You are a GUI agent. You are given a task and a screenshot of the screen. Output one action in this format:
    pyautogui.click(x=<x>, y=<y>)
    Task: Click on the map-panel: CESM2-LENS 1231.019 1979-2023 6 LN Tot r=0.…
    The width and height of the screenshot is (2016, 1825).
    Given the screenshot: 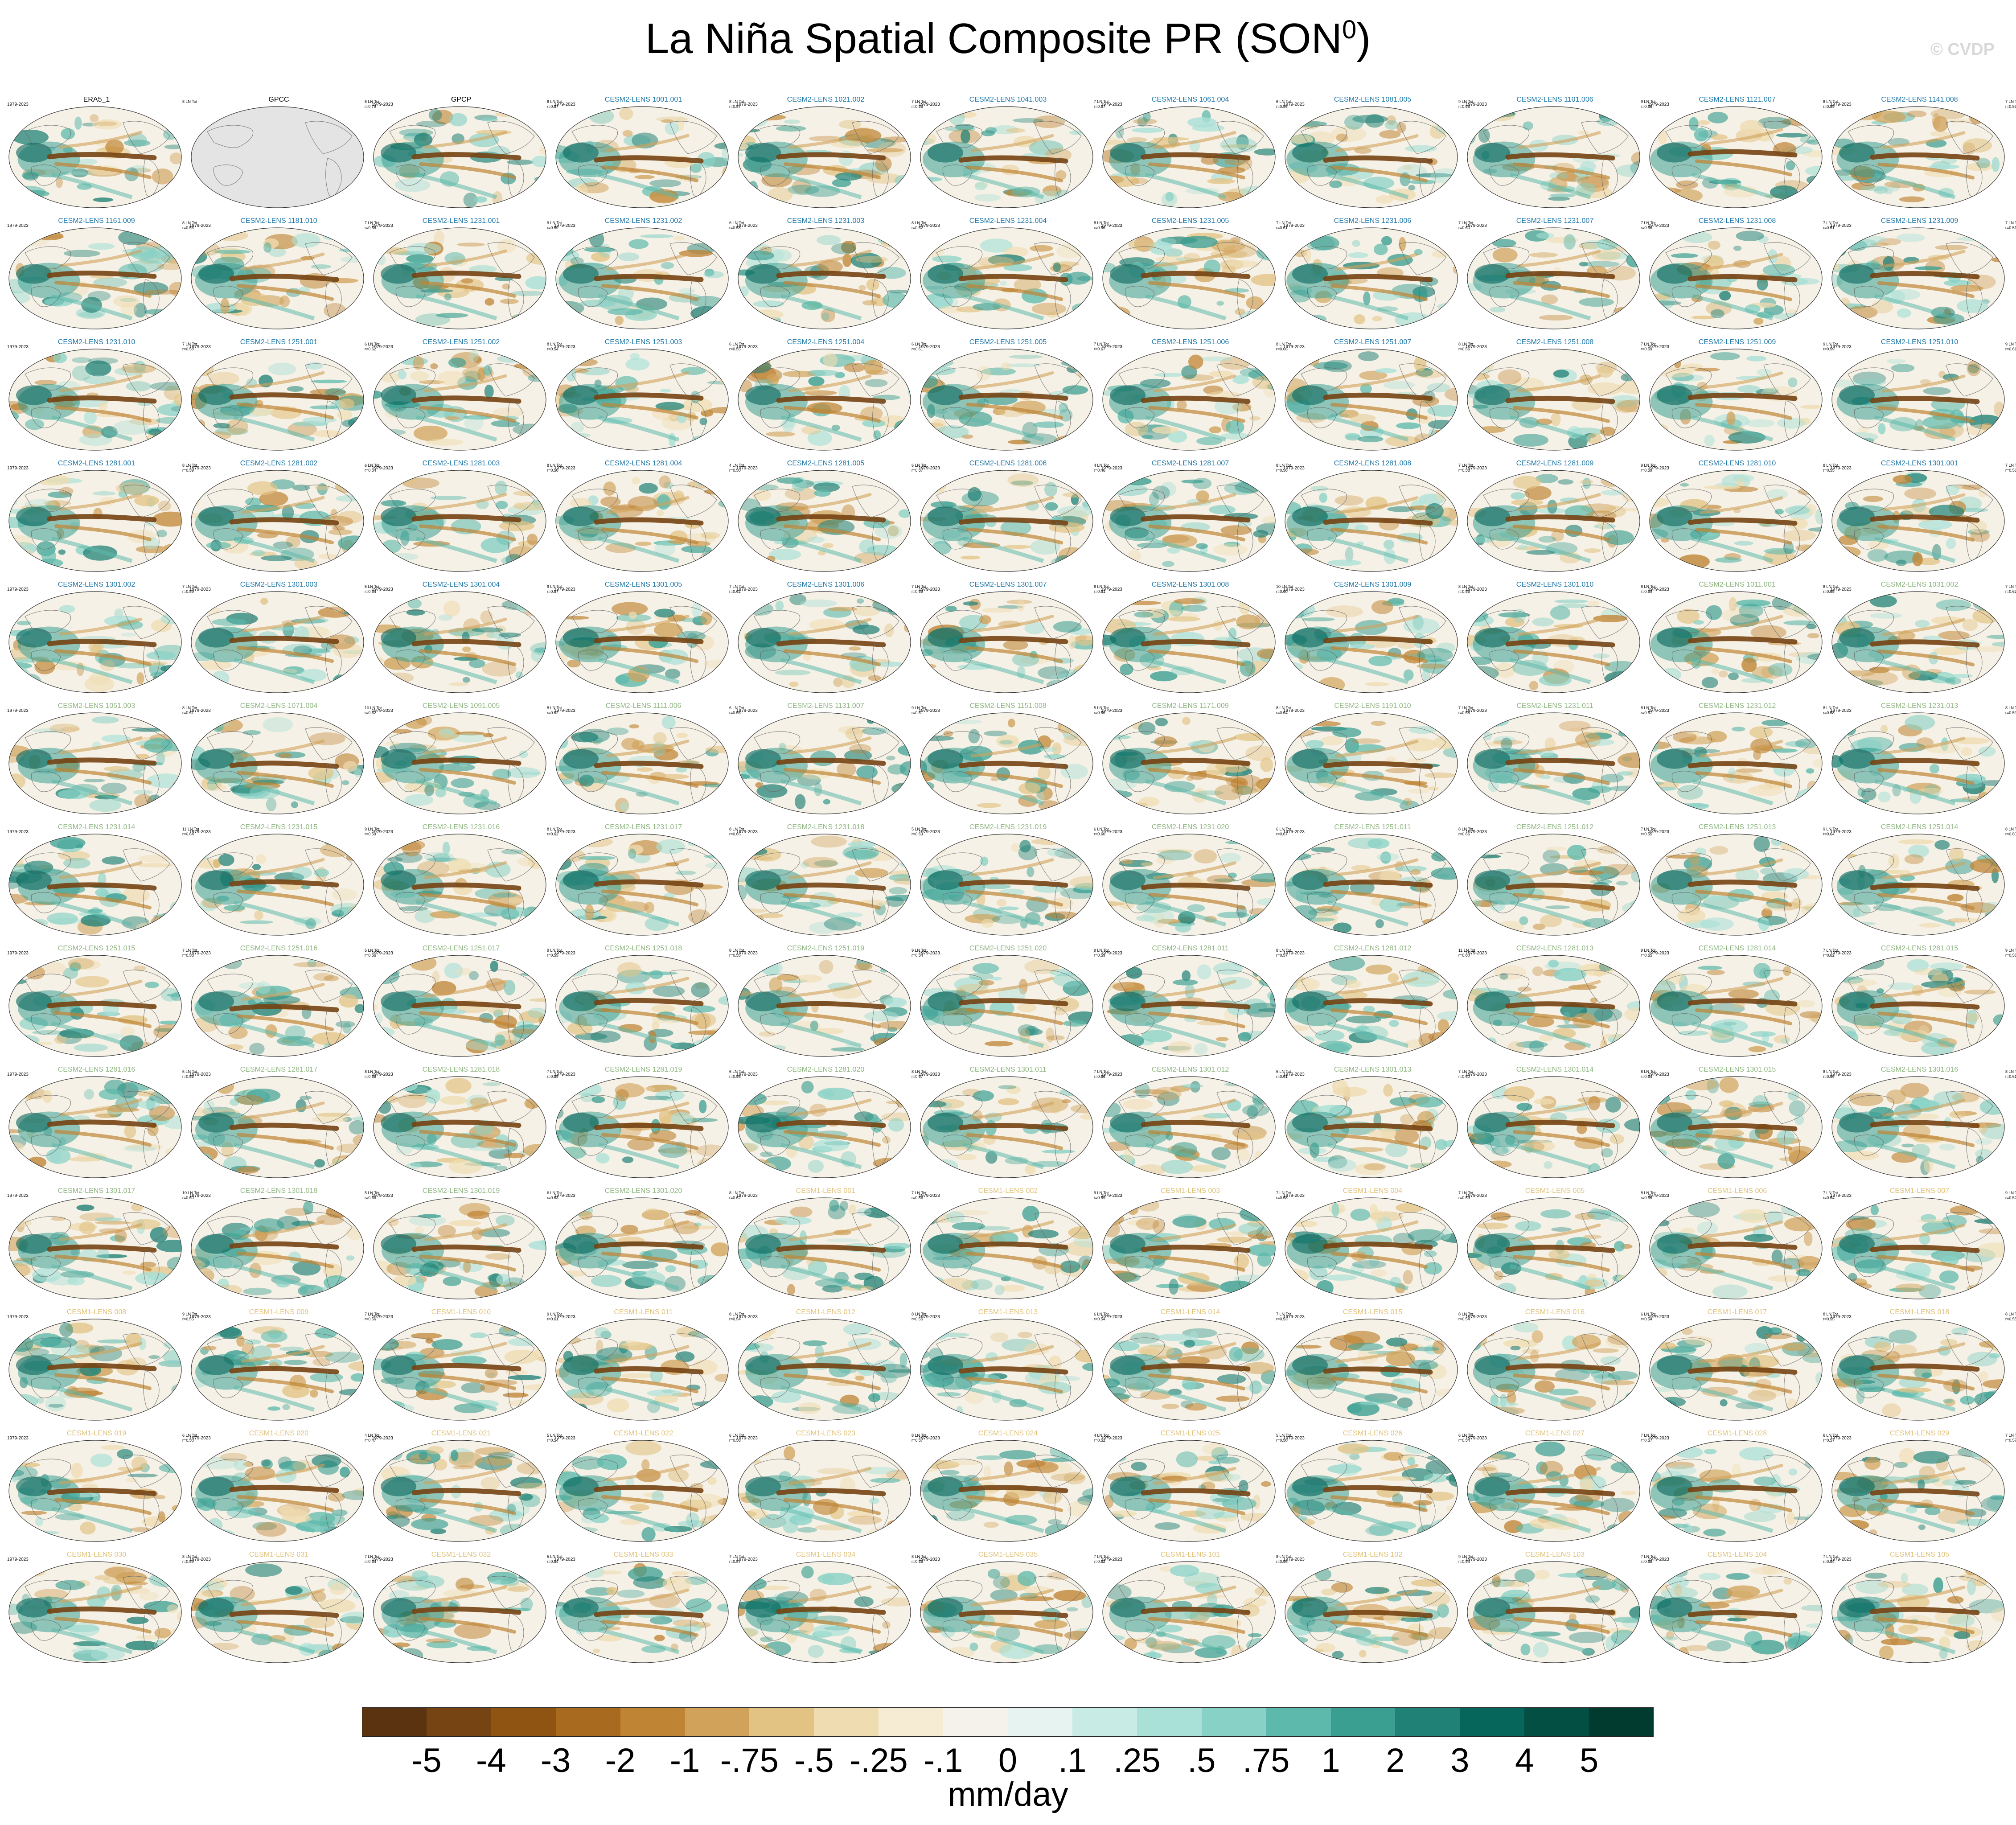 What is the action you would take?
    pyautogui.click(x=1013, y=884)
    